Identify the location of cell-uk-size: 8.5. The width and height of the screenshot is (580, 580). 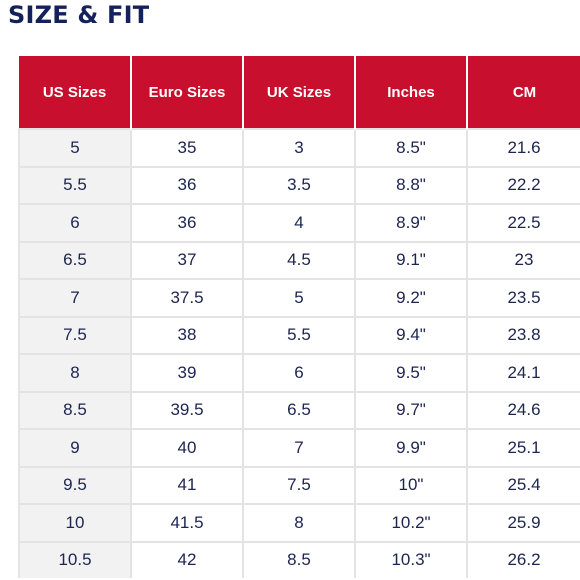
(299, 559).